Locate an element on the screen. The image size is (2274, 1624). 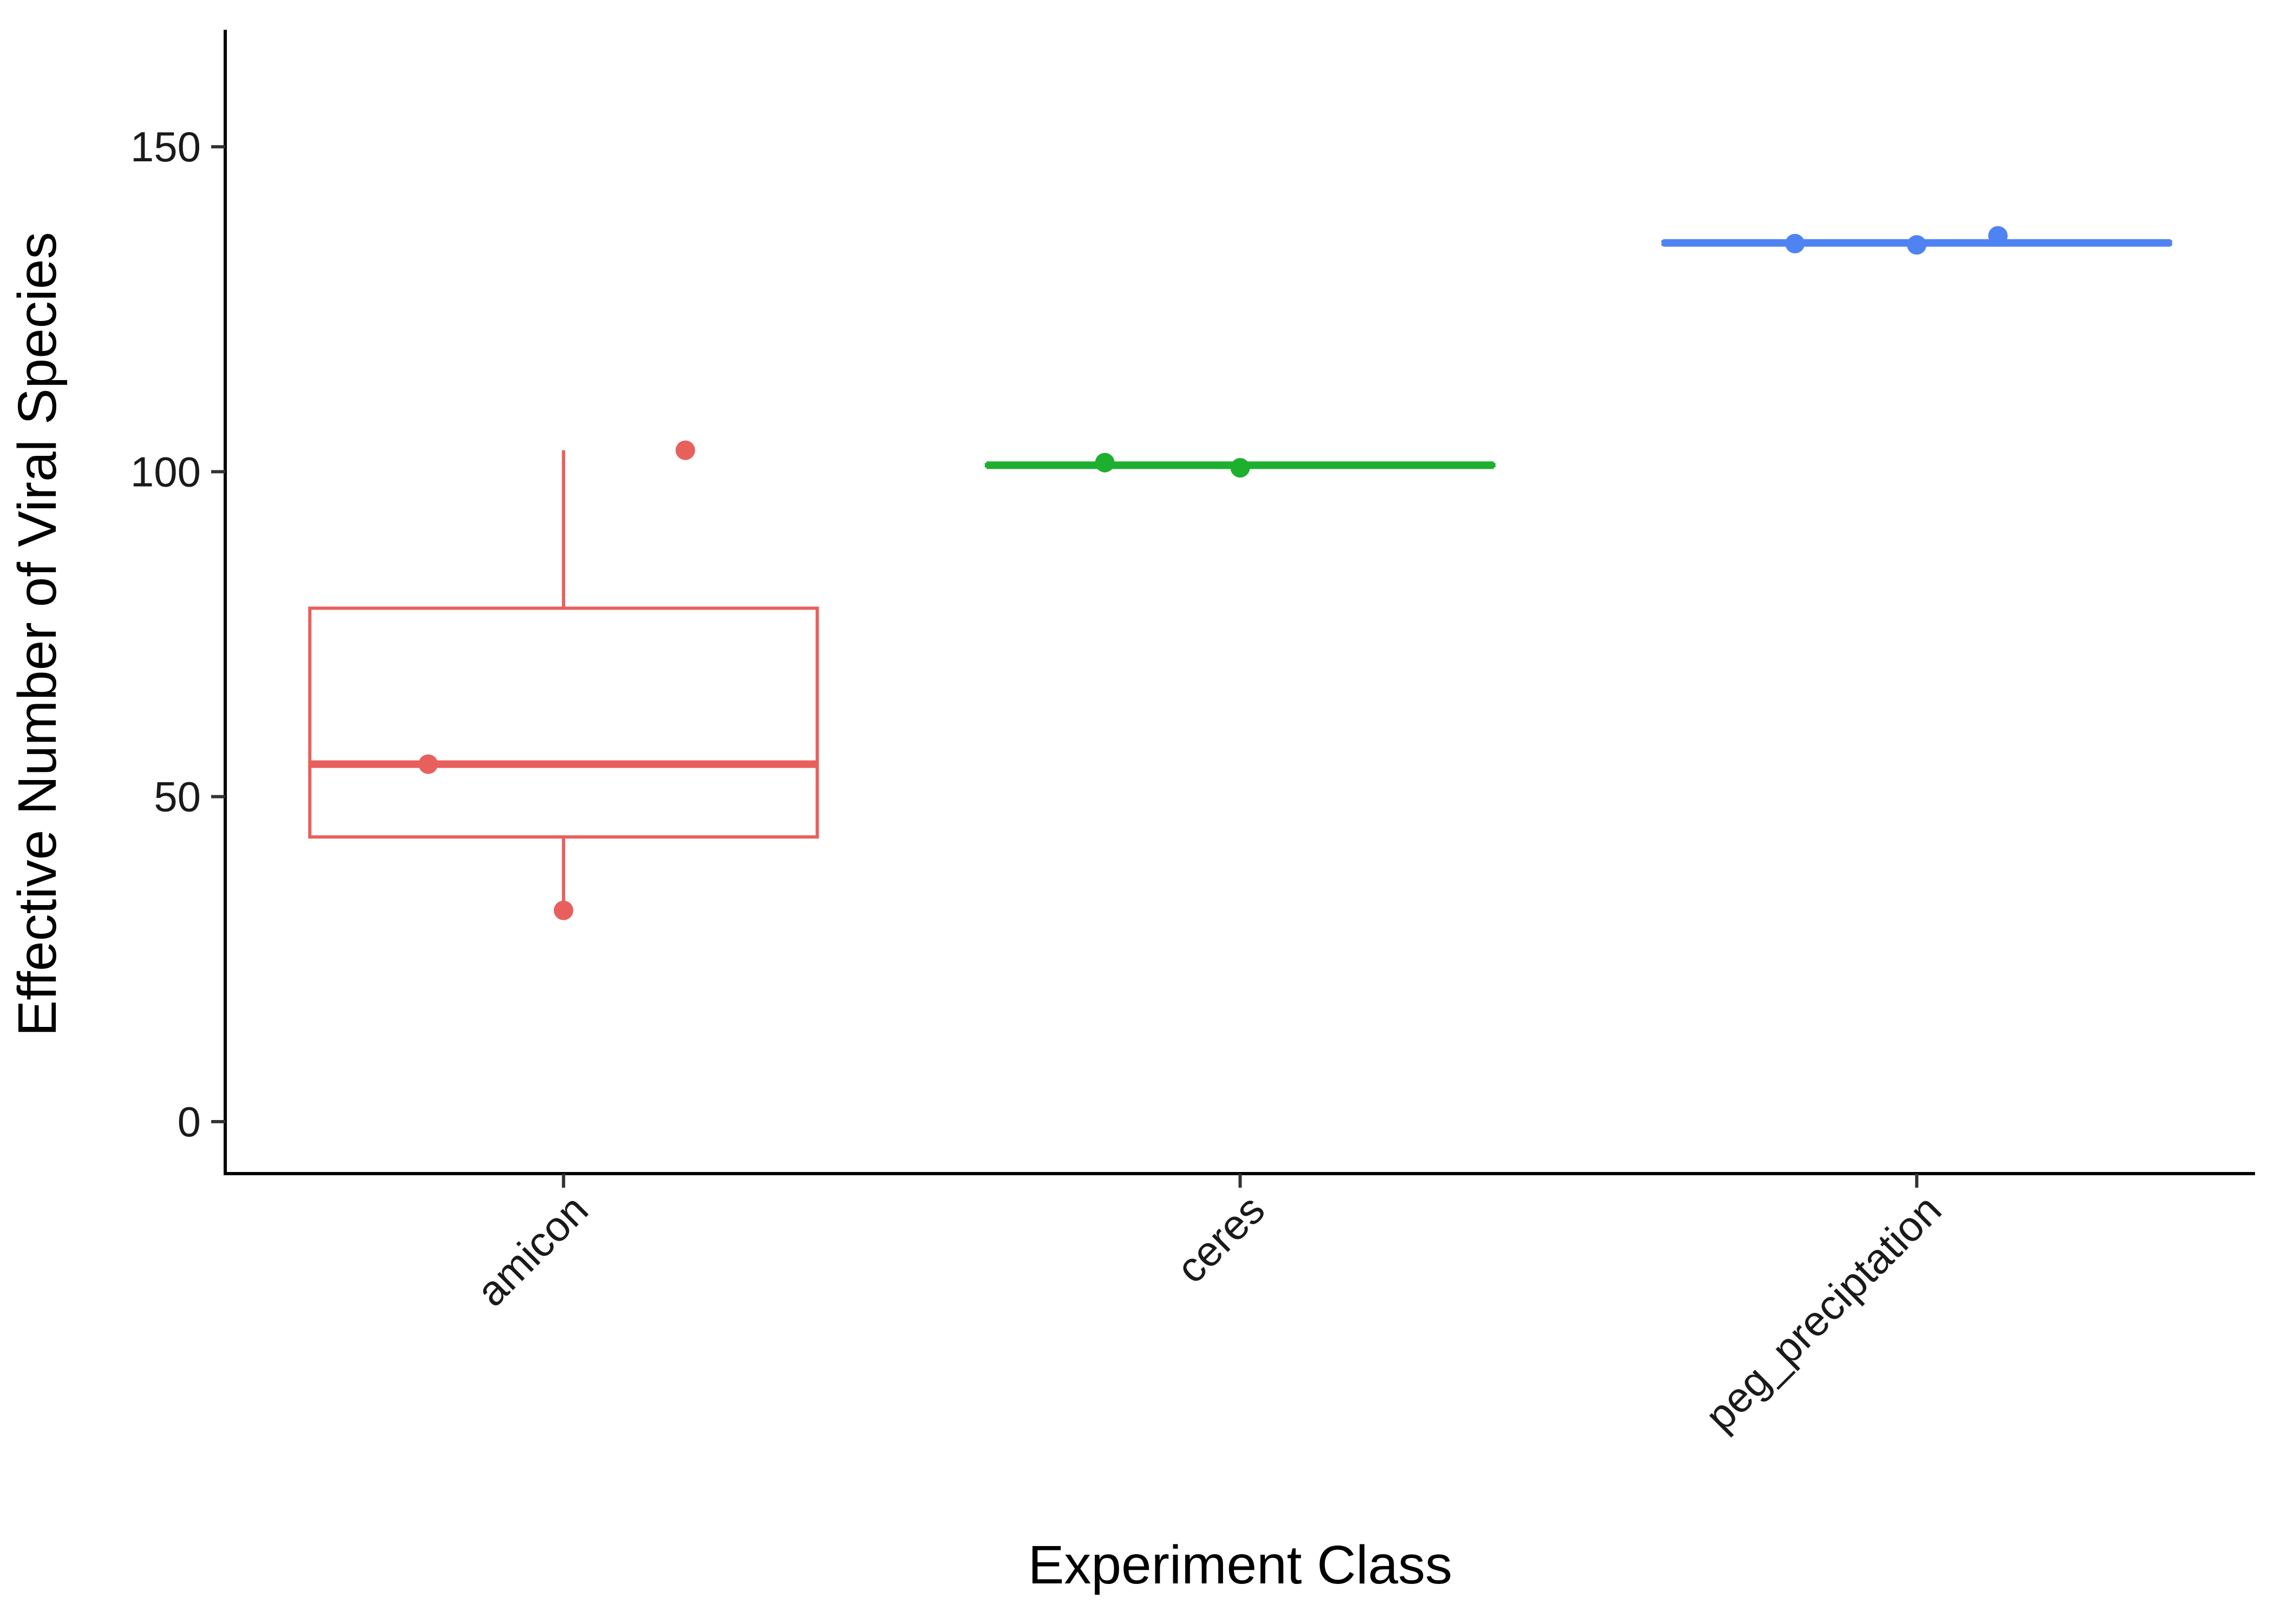
box-group-peg_preciptation is located at coordinates (1917, 241).